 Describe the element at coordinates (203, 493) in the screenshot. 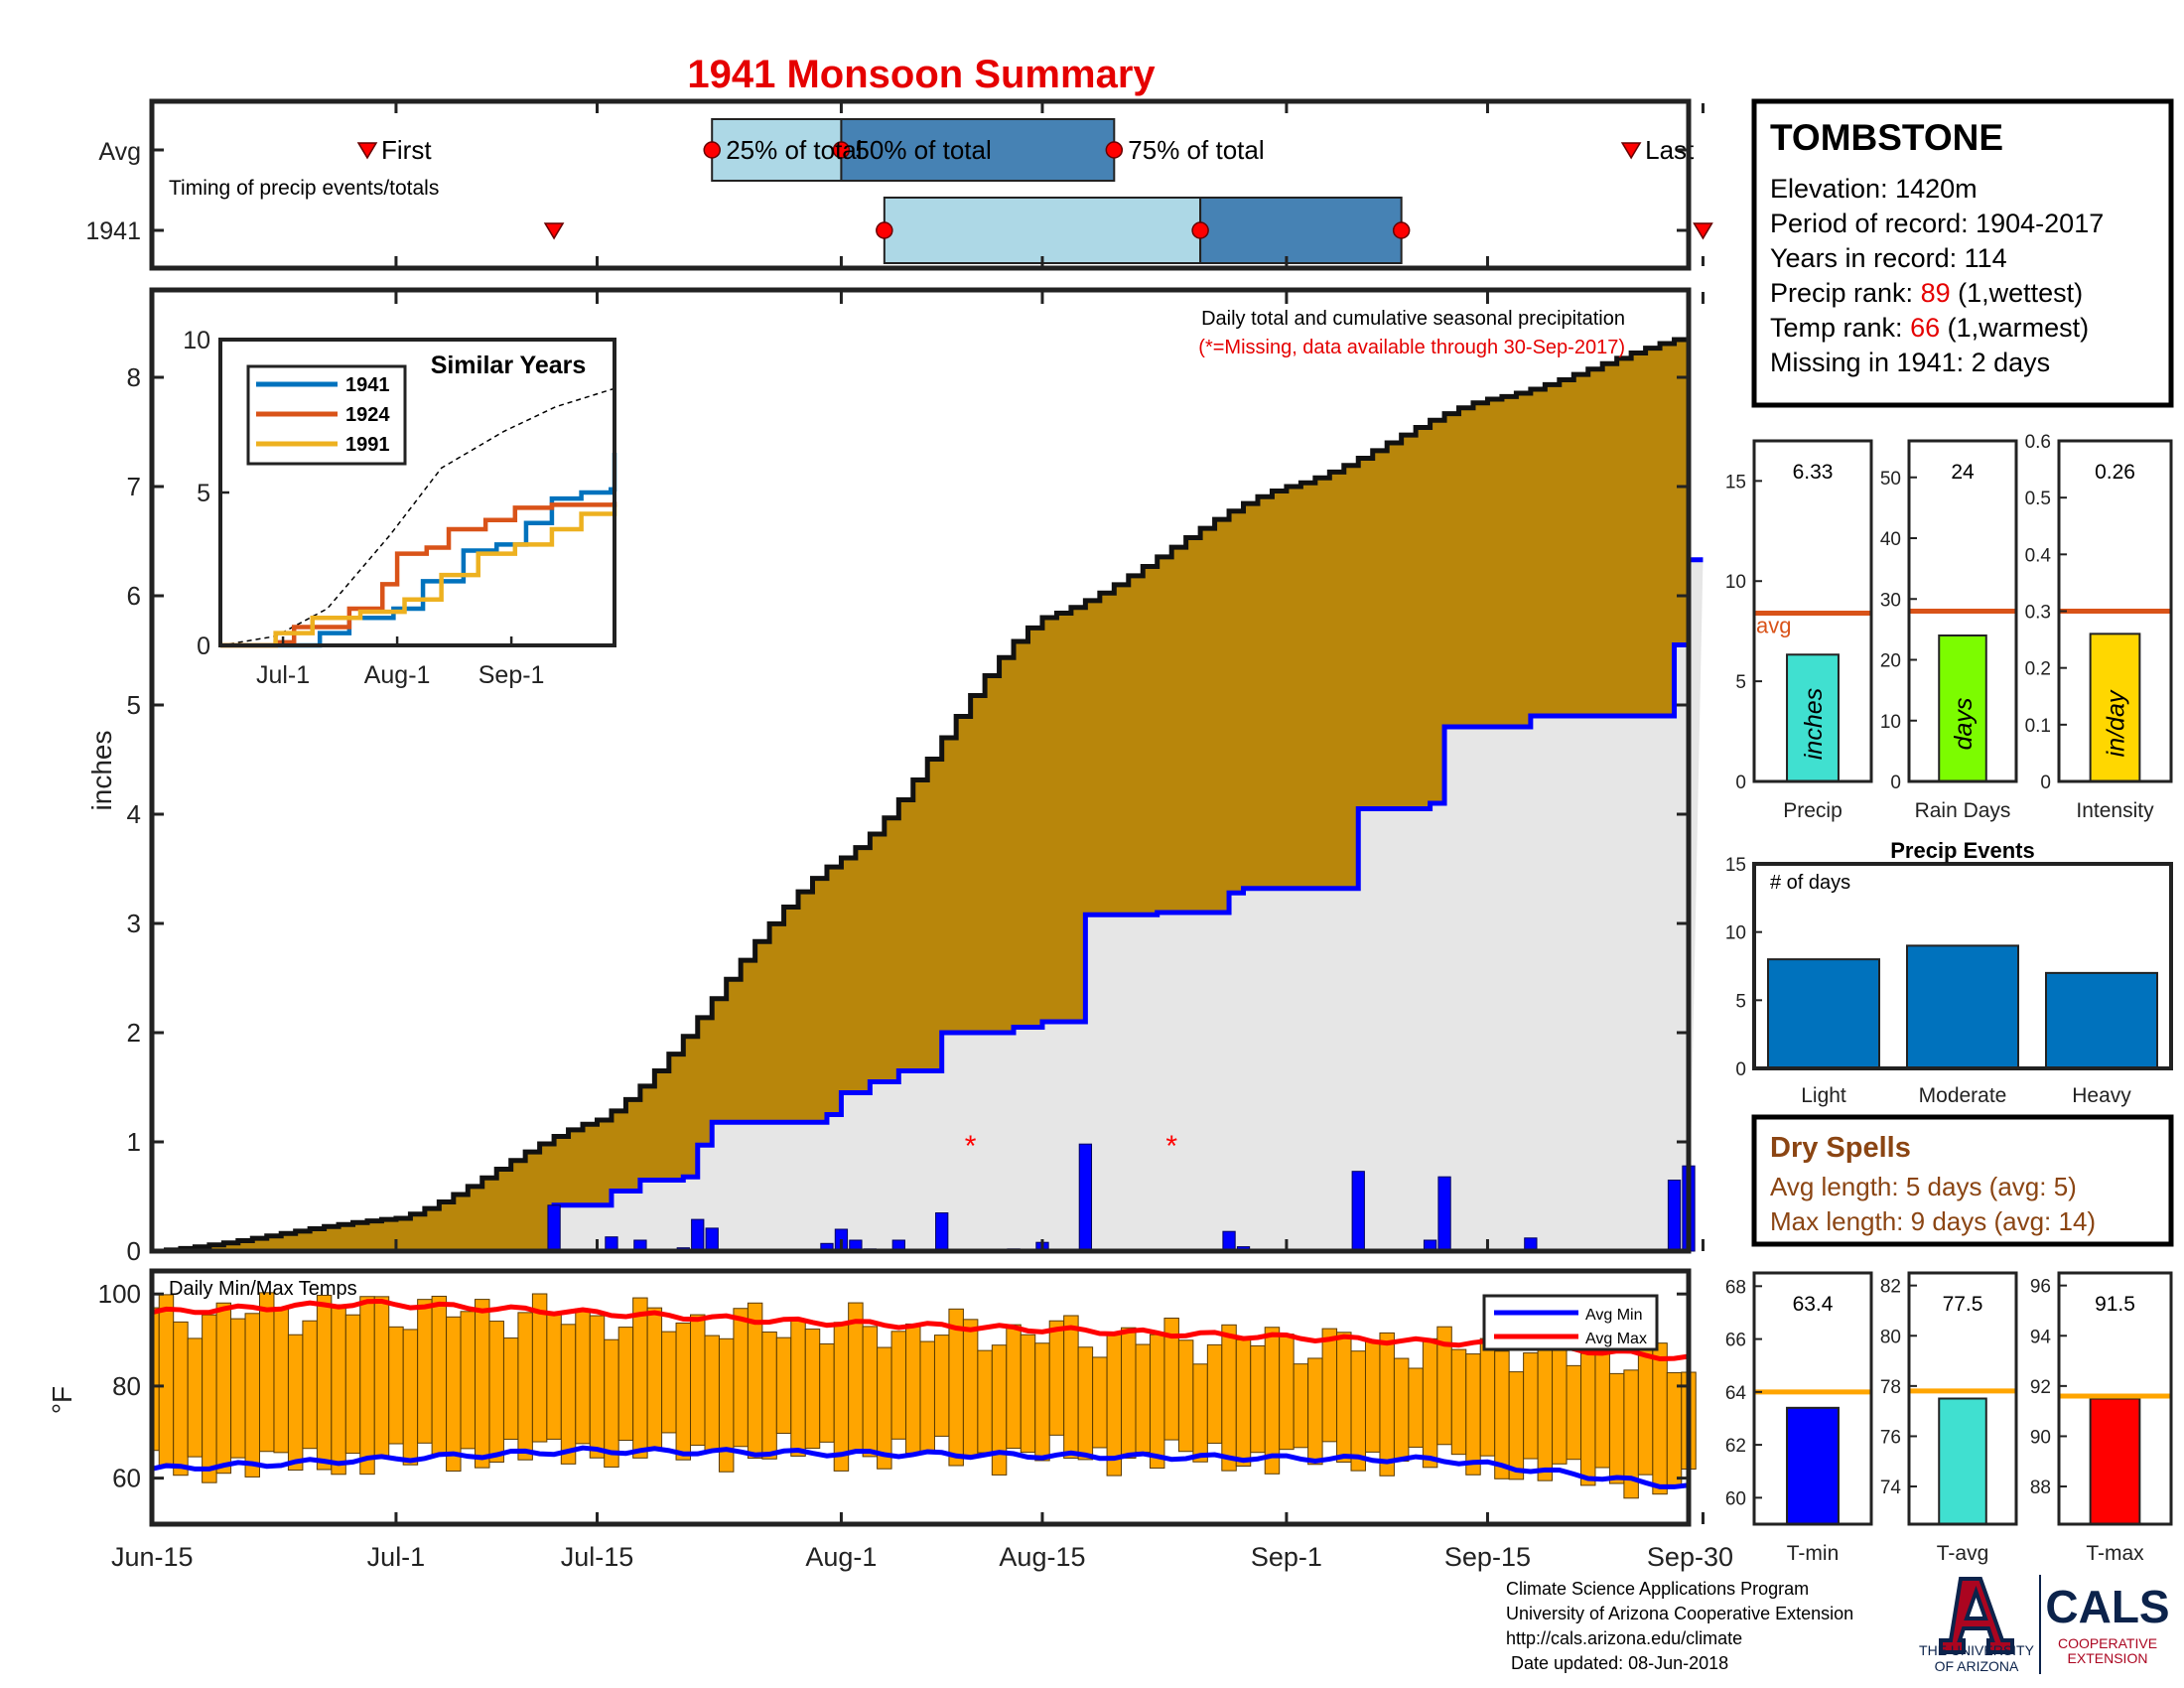

I see `inset-ytick-label-1: 5` at that location.